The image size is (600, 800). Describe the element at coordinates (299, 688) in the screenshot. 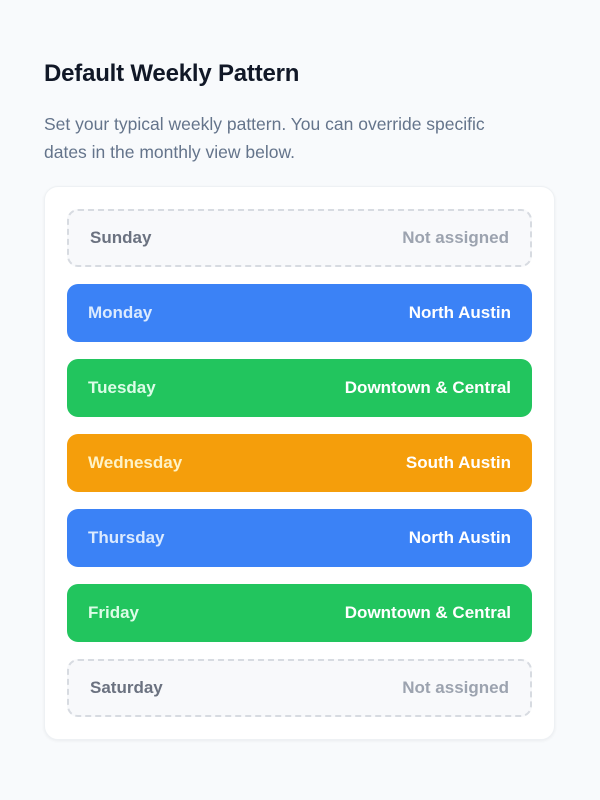

I see `day-row-saturday: Saturday Not assigned` at that location.